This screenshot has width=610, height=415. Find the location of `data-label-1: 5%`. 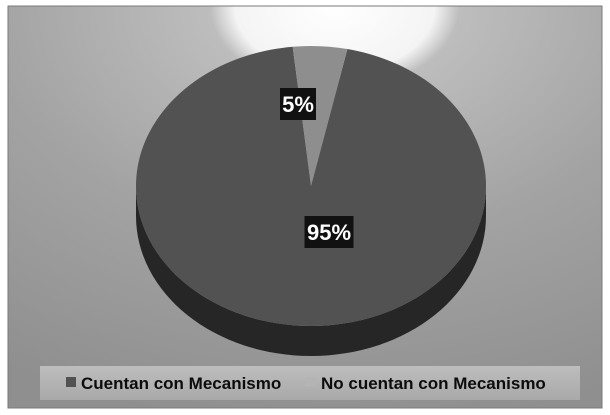

data-label-1: 5% is located at coordinates (298, 104).